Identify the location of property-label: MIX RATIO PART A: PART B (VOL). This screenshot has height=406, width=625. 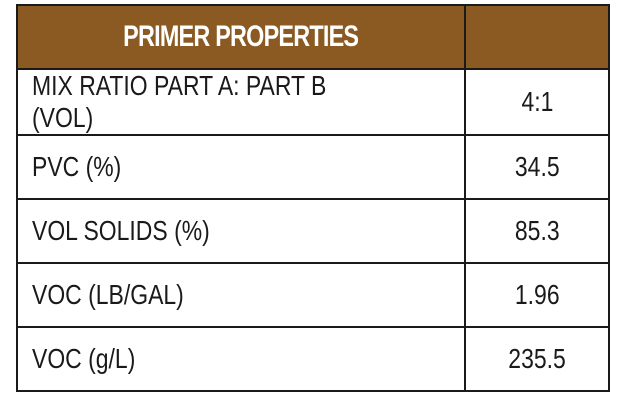
(179, 101).